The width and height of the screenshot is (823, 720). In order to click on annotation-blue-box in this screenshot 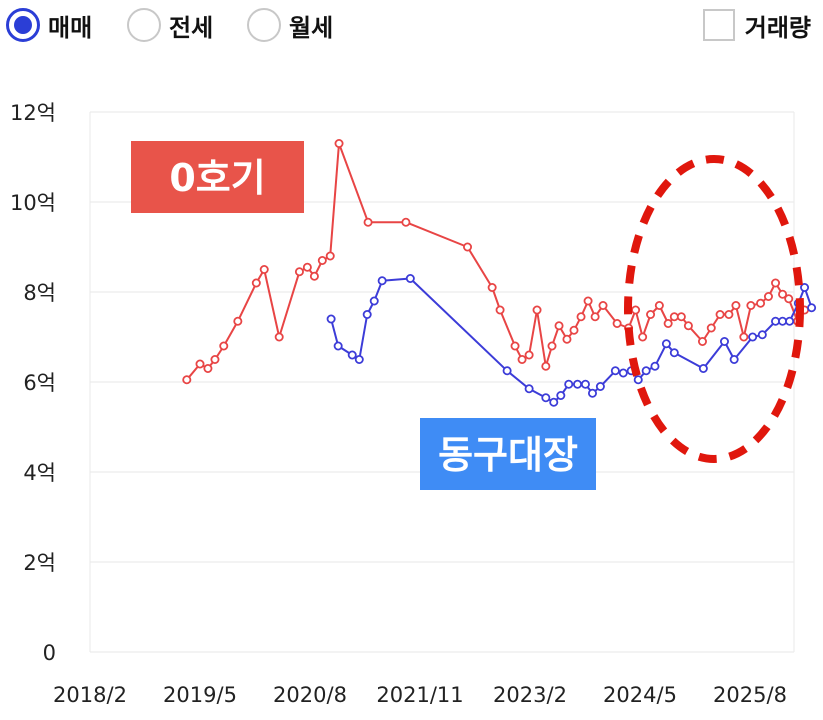, I will do `click(508, 454)`.